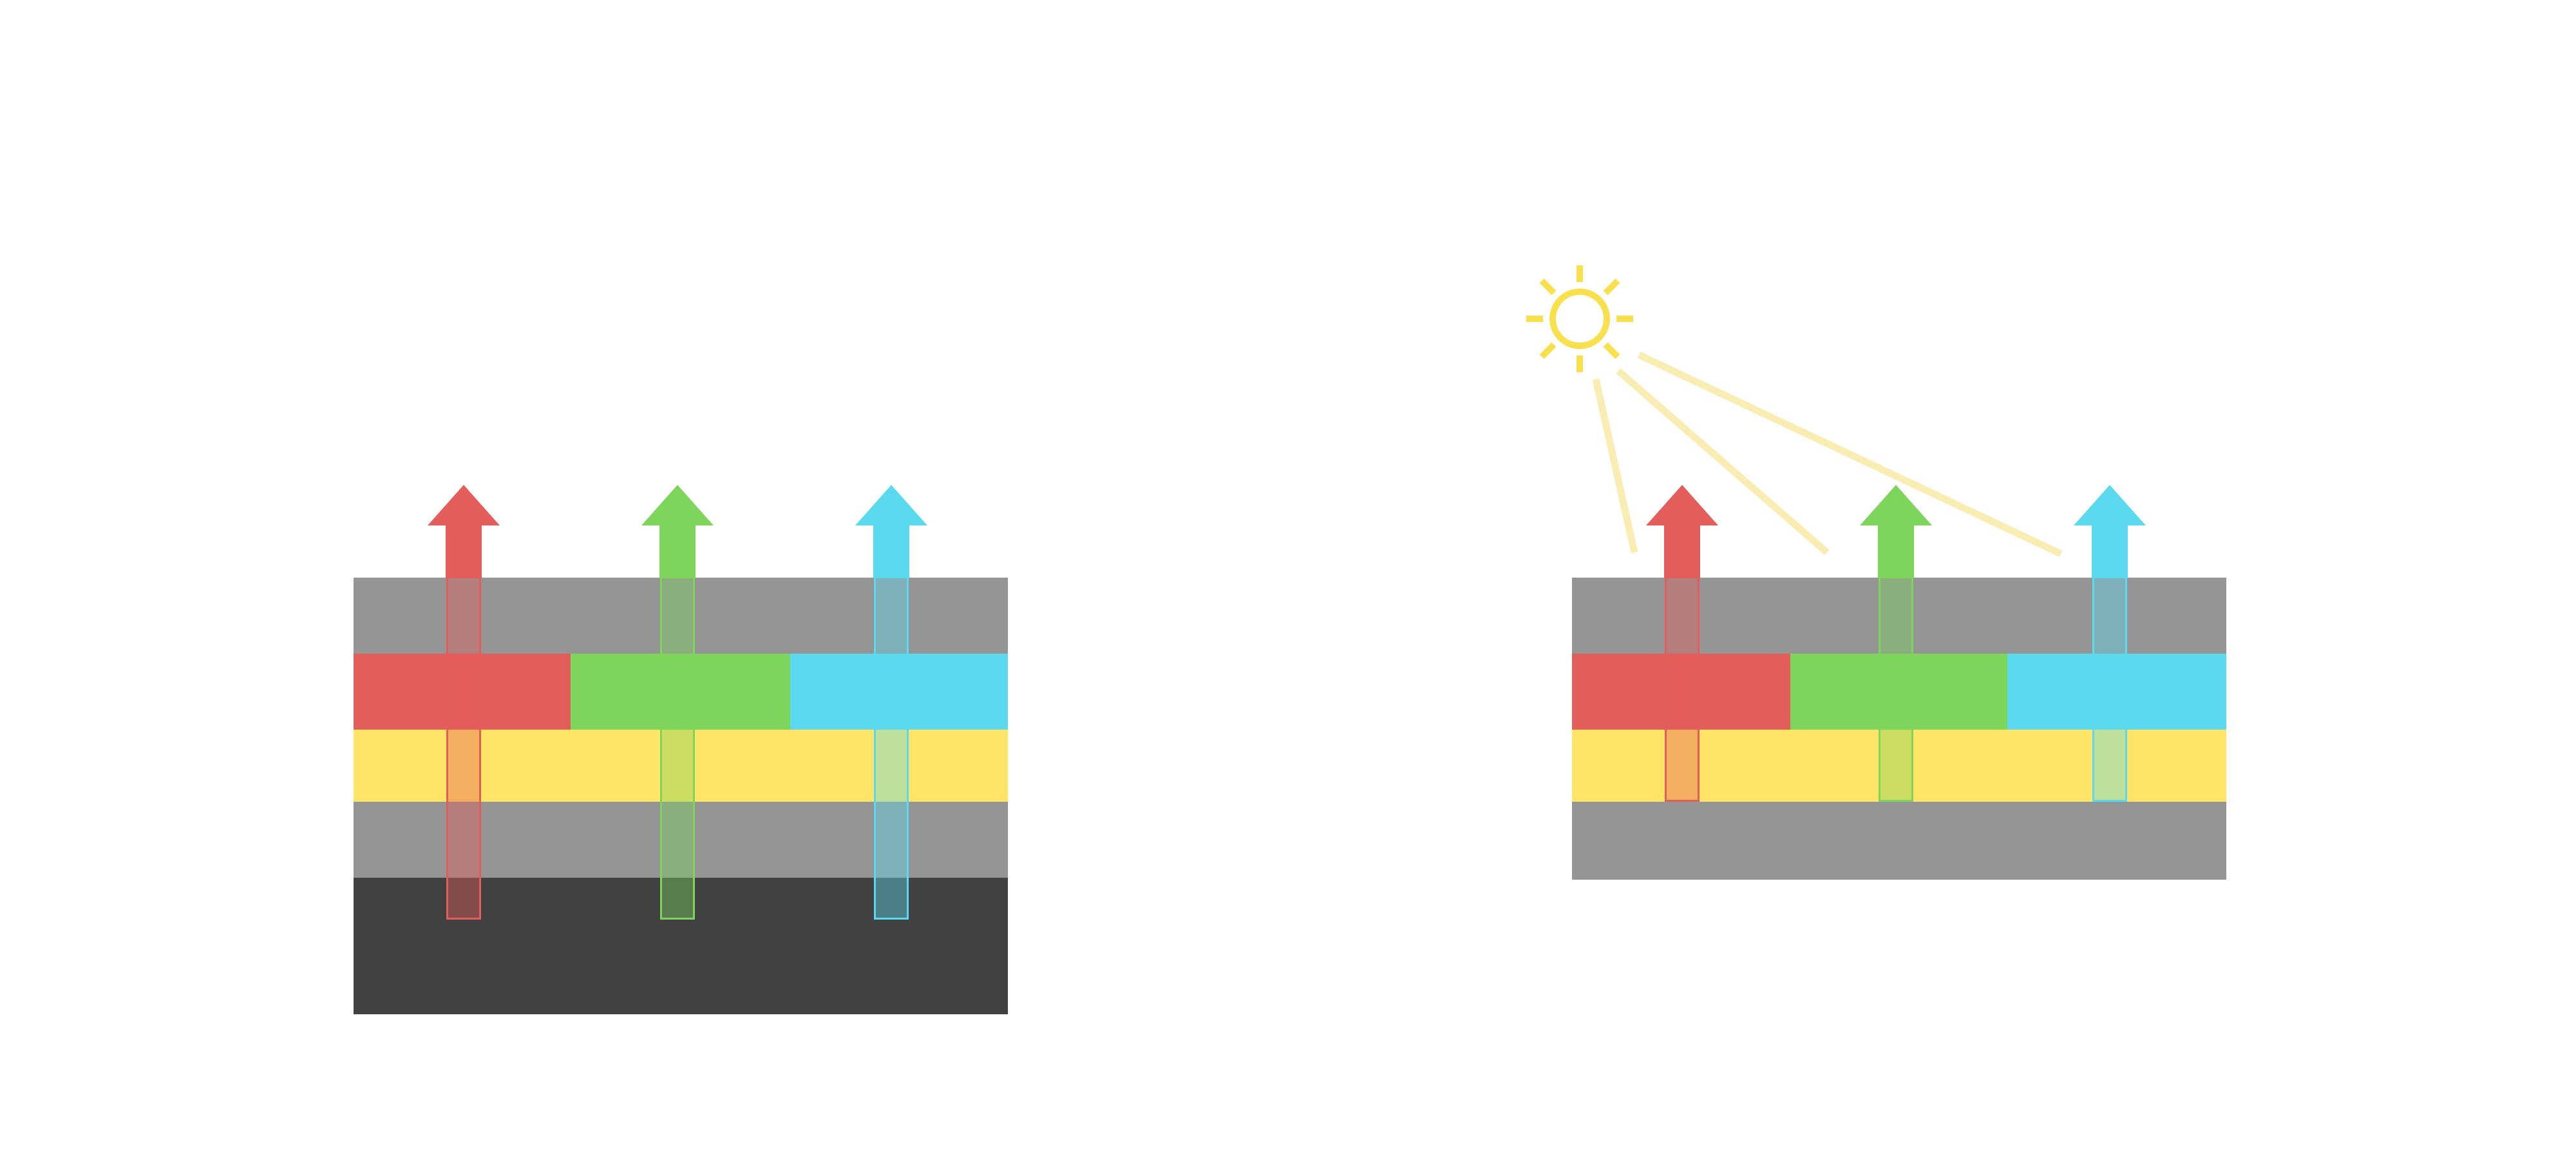 This screenshot has width=2576, height=1154. What do you see at coordinates (1615, 466) in the screenshot?
I see `sunray-left` at bounding box center [1615, 466].